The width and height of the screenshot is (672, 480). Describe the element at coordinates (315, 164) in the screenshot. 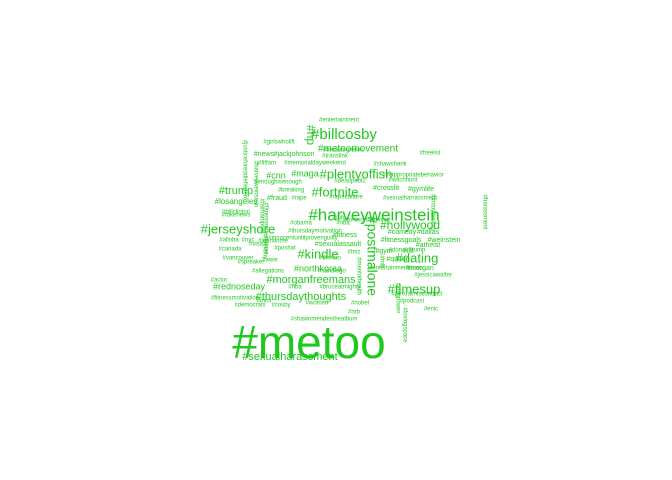

I see `word-43: #memorialdayweekend` at that location.